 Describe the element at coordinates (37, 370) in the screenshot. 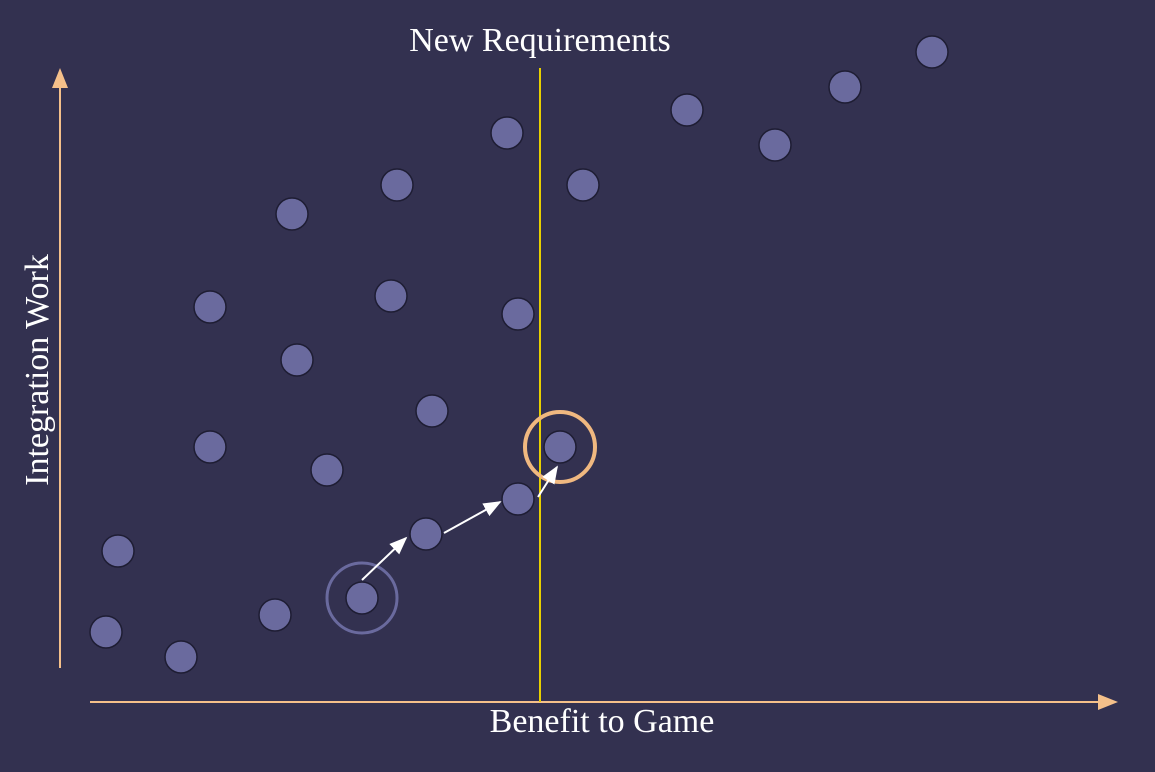

I see `y-axis-label: Integration Work` at that location.